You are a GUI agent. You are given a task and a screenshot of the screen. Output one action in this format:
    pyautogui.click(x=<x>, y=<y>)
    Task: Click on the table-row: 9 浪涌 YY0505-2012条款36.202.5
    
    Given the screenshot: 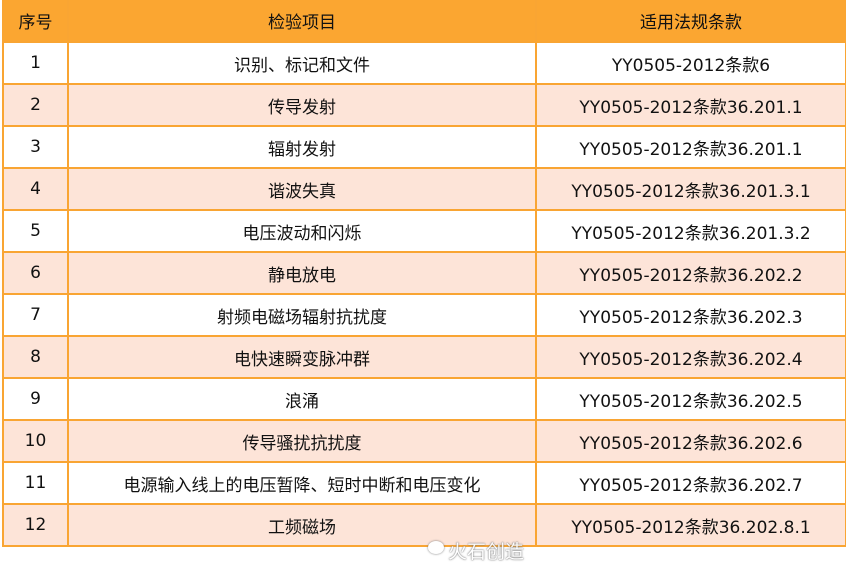 What is the action you would take?
    pyautogui.click(x=424, y=399)
    